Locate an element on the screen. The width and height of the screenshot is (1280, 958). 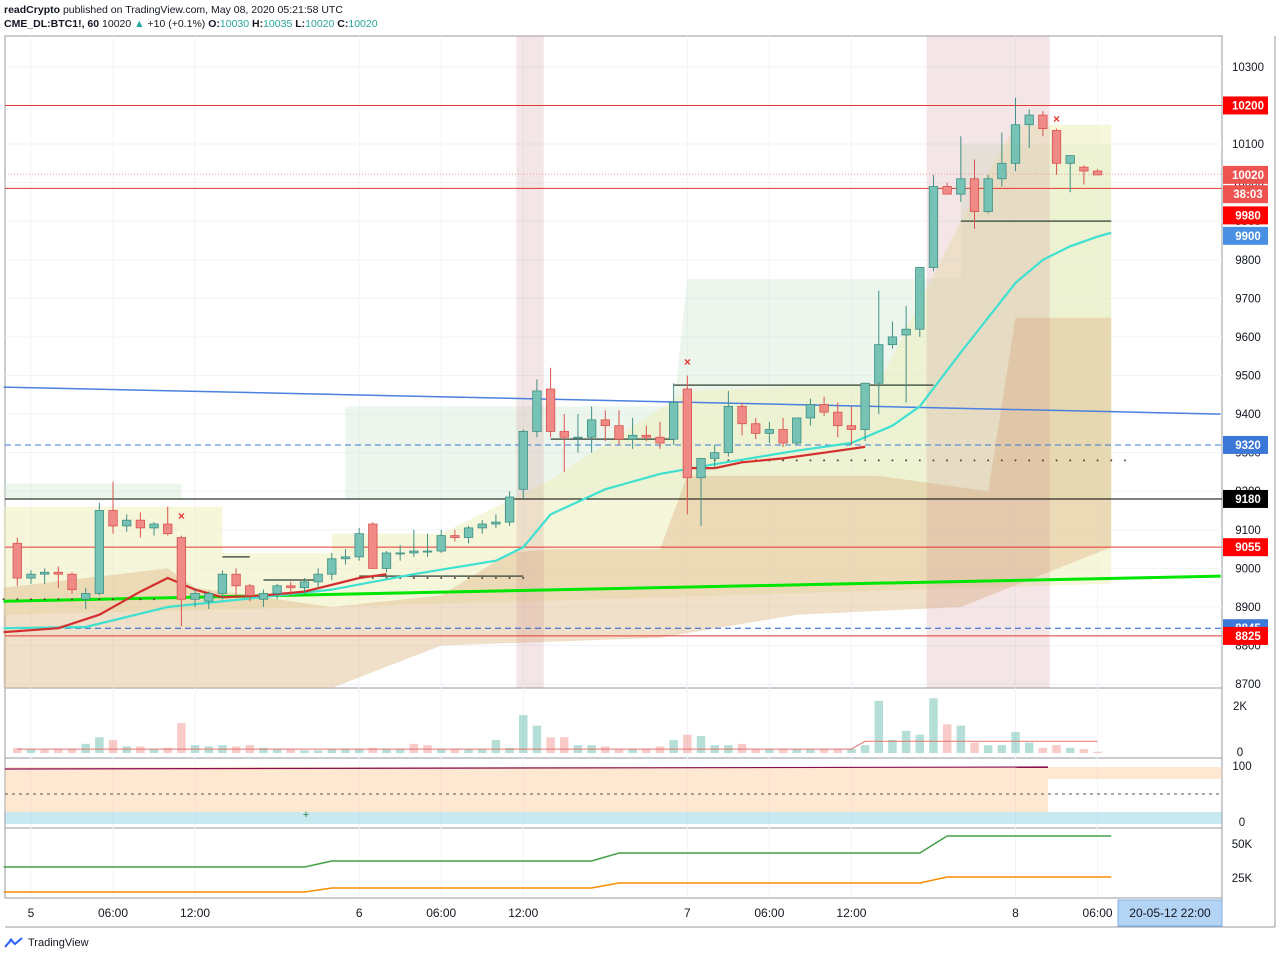
footer-brand: TradingView is located at coordinates (58, 943).